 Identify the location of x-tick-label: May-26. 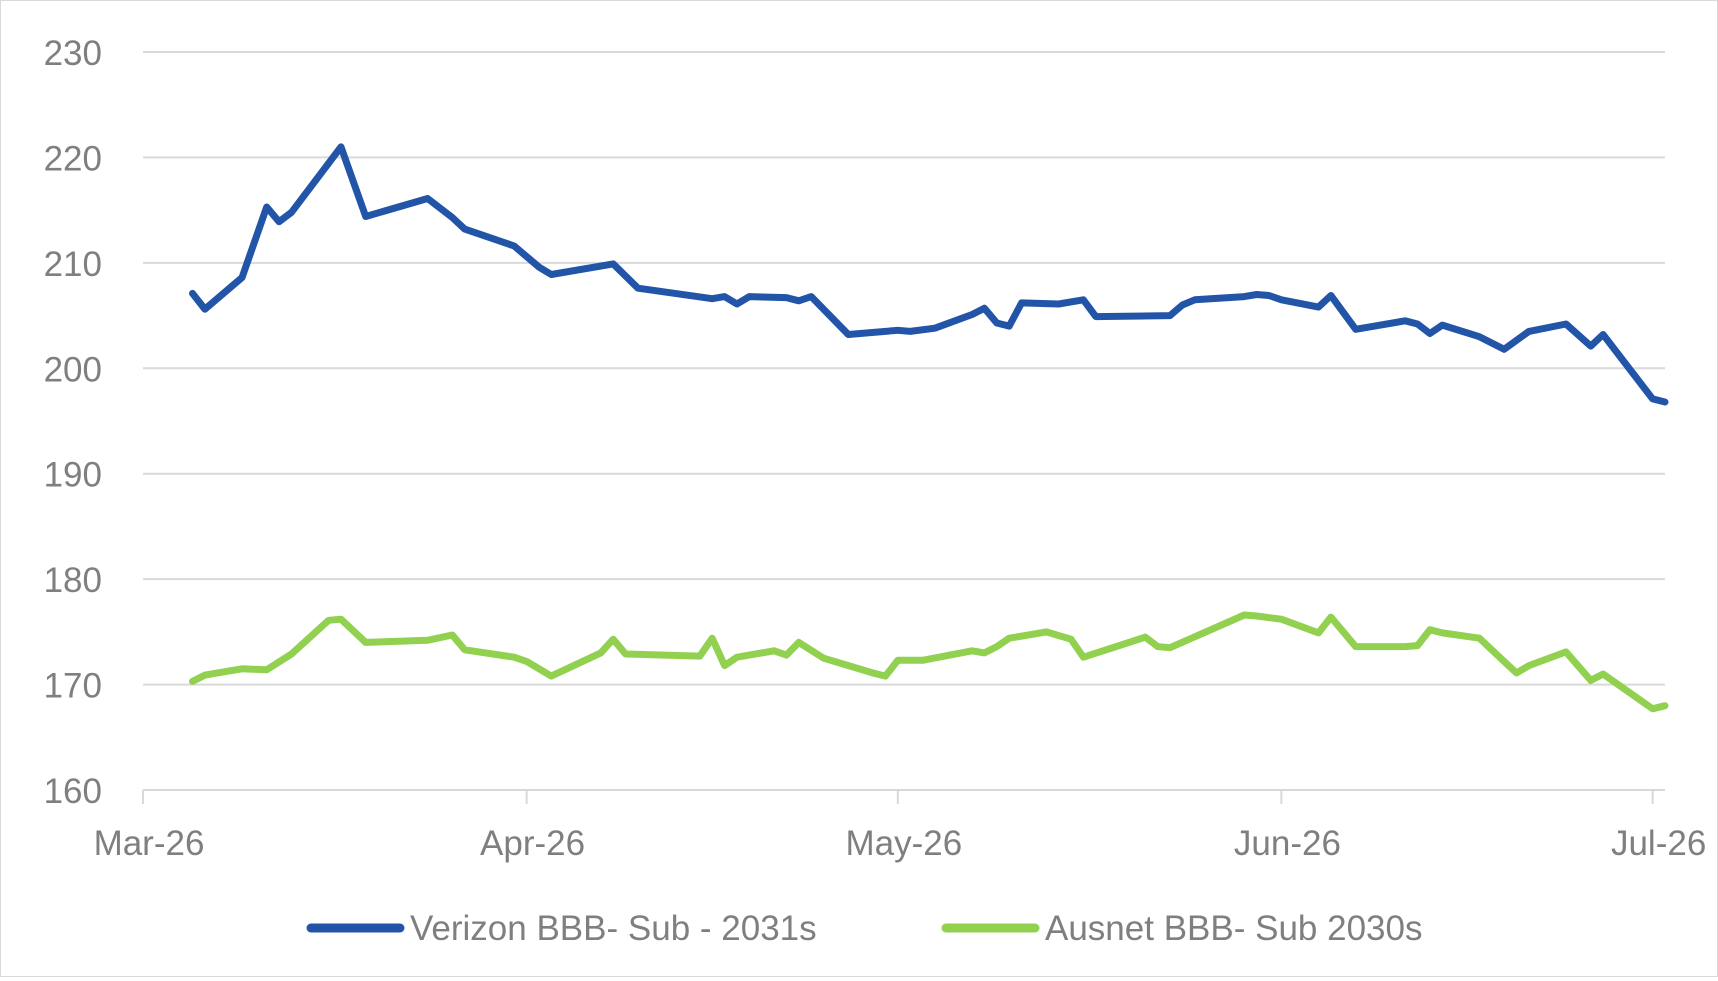
(903, 843).